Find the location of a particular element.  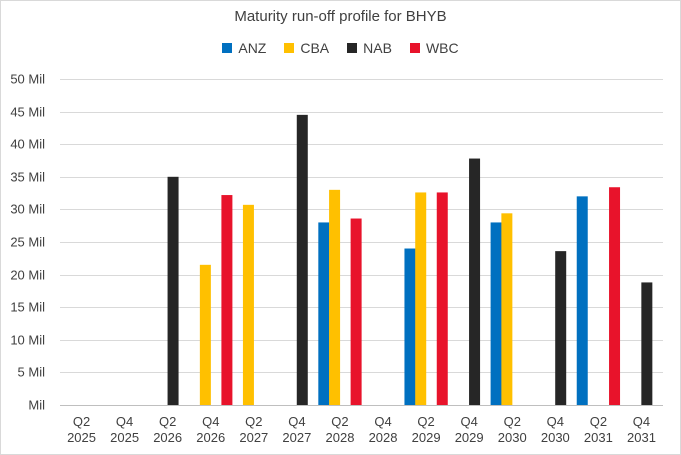

legend-item-cba: CBA is located at coordinates (306, 48).